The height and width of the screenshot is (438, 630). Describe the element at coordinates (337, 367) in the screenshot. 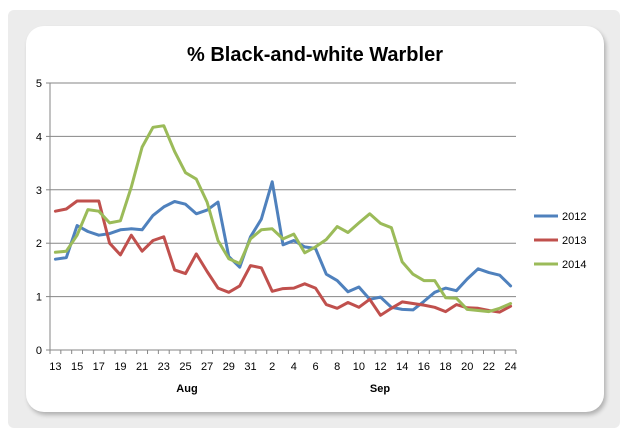

I see `x-tick-label: 8` at that location.